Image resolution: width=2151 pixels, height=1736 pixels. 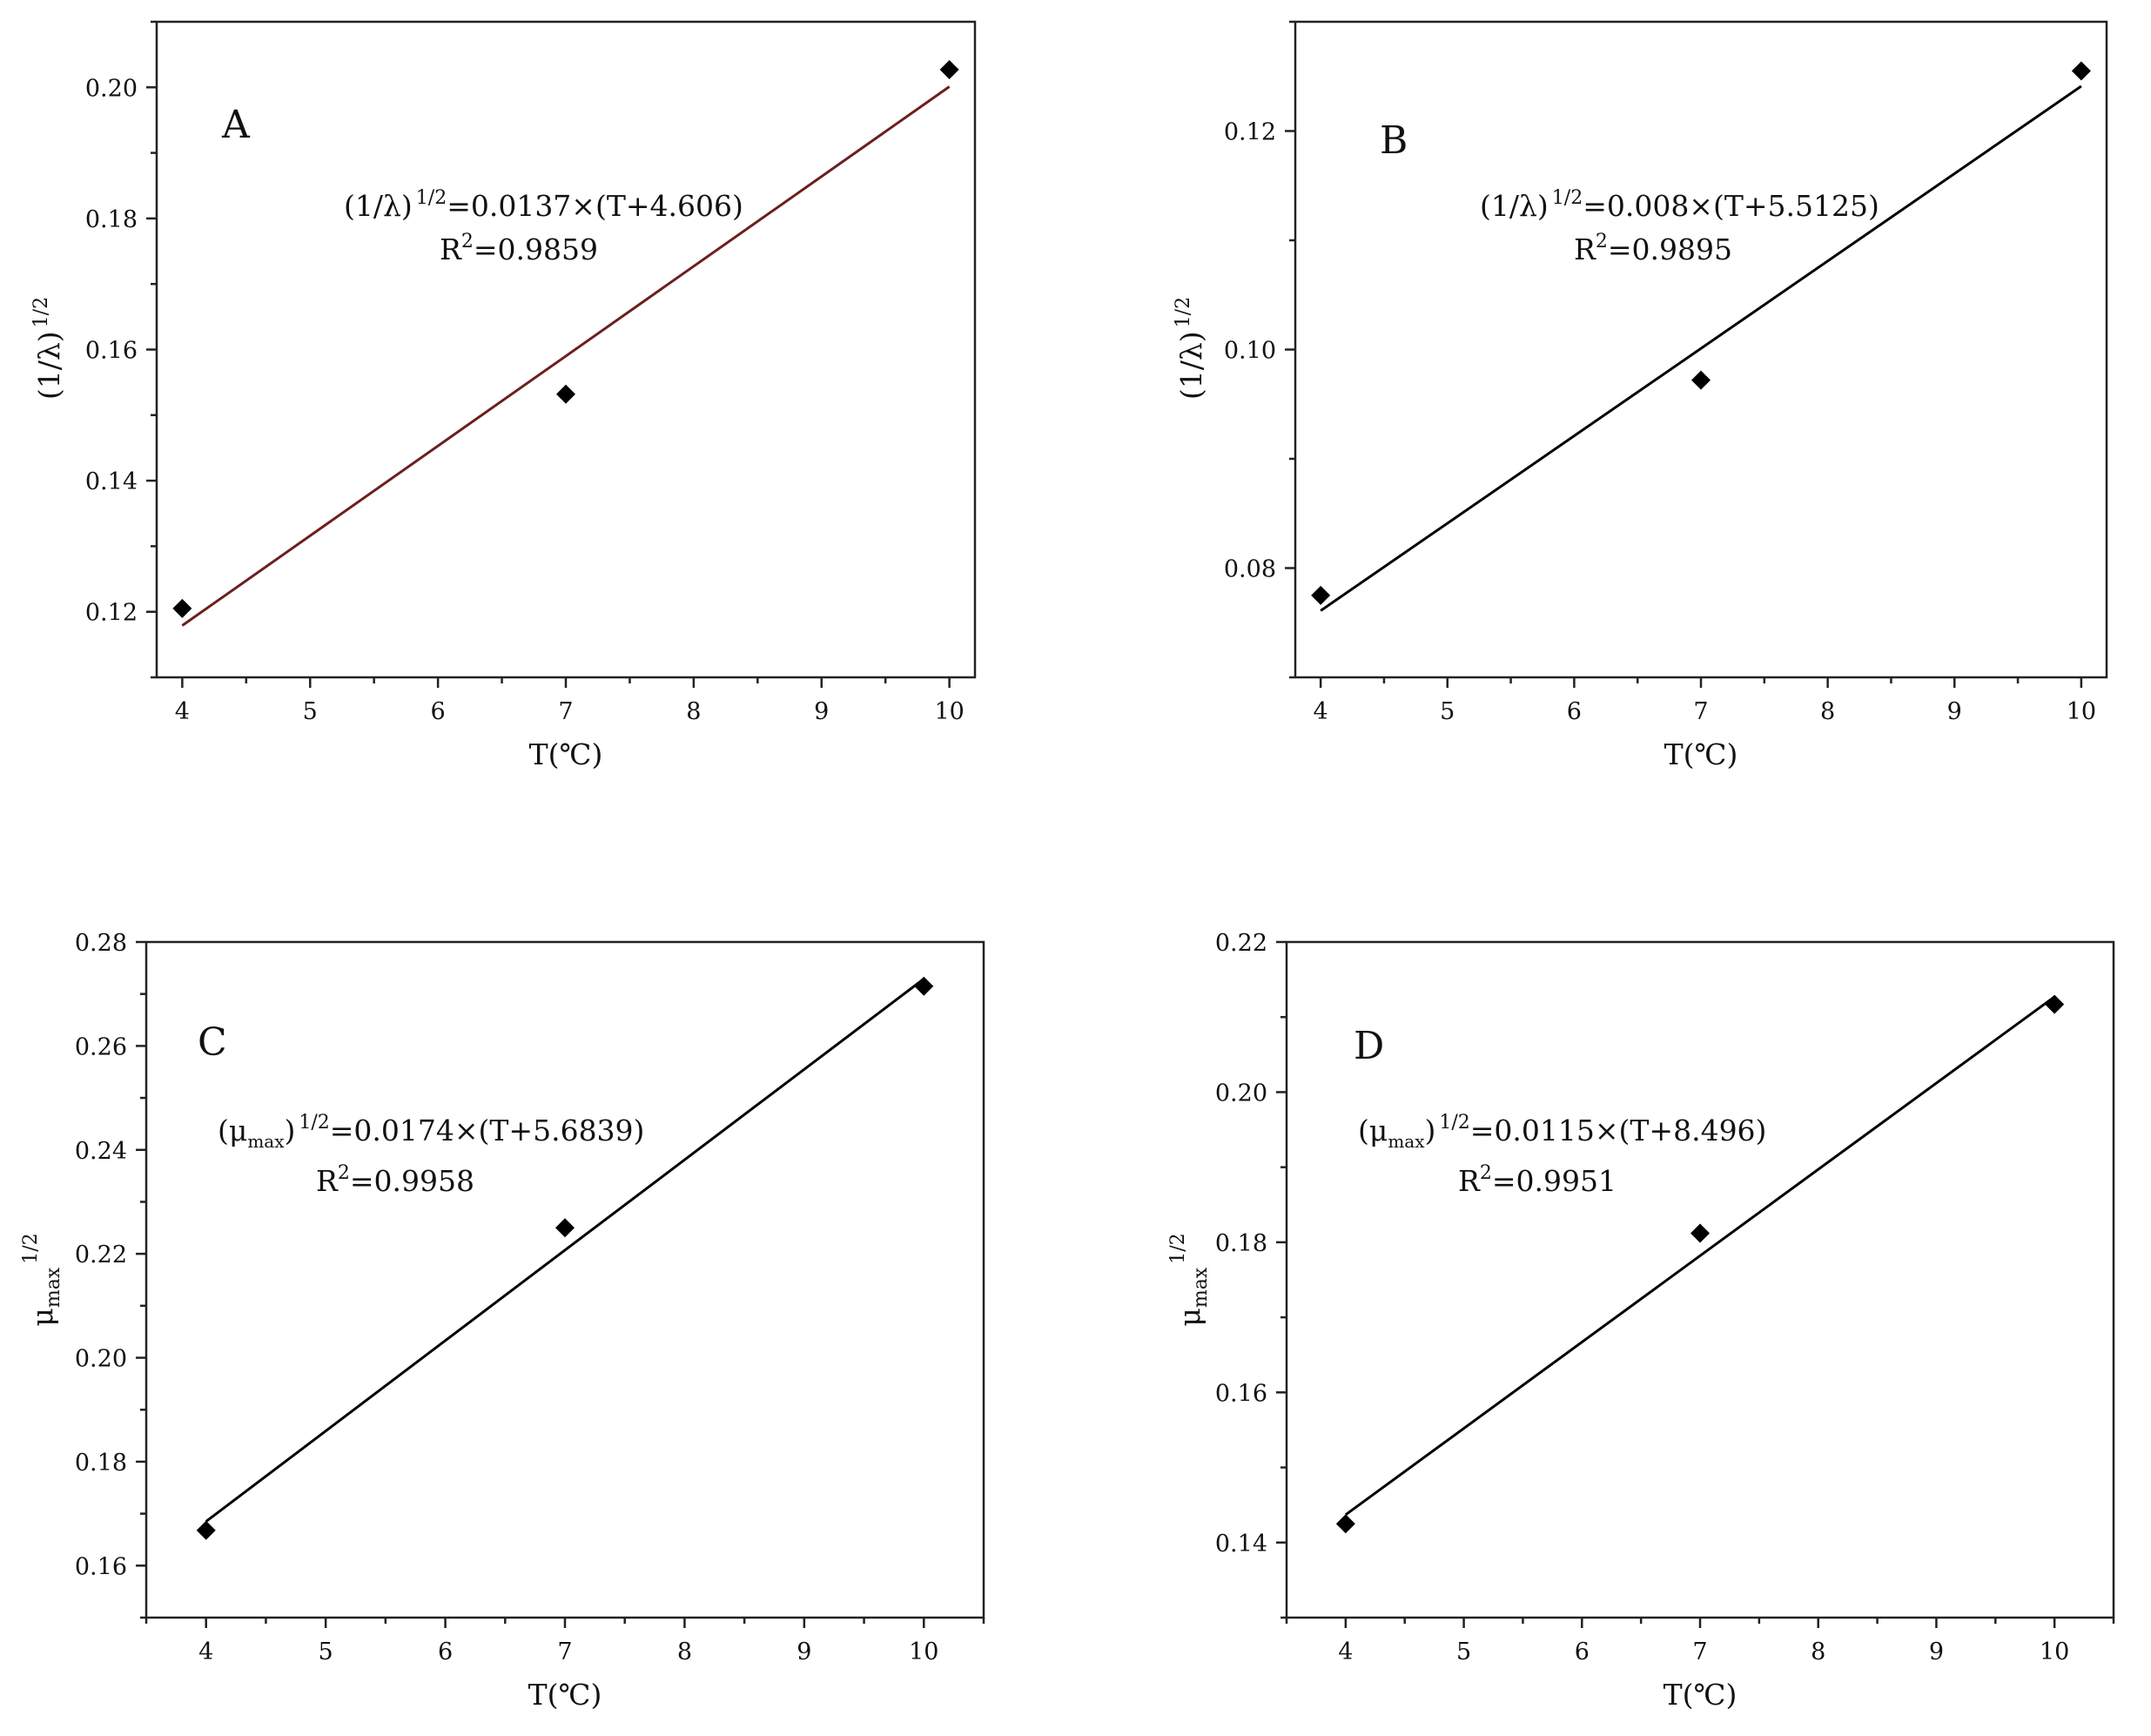 What do you see at coordinates (1562, 1132) in the screenshot?
I see `fit-equation: (μmax) 1/2=0.0115×(T+8.496)` at bounding box center [1562, 1132].